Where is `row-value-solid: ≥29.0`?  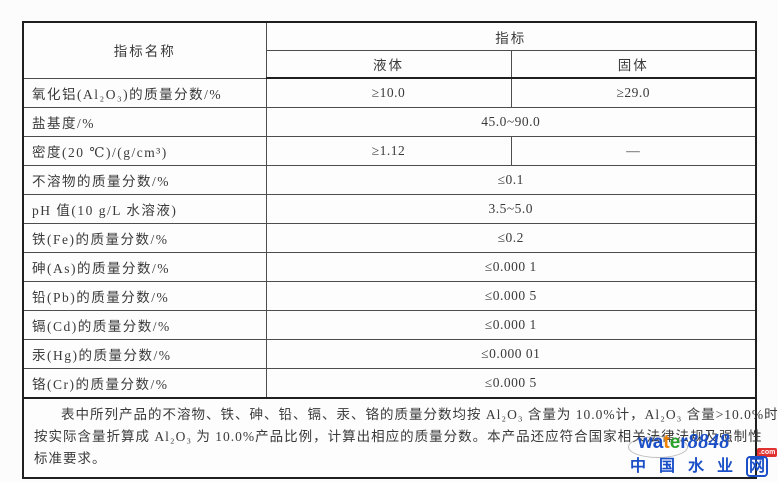
row-value-solid: ≥29.0 is located at coordinates (633, 92).